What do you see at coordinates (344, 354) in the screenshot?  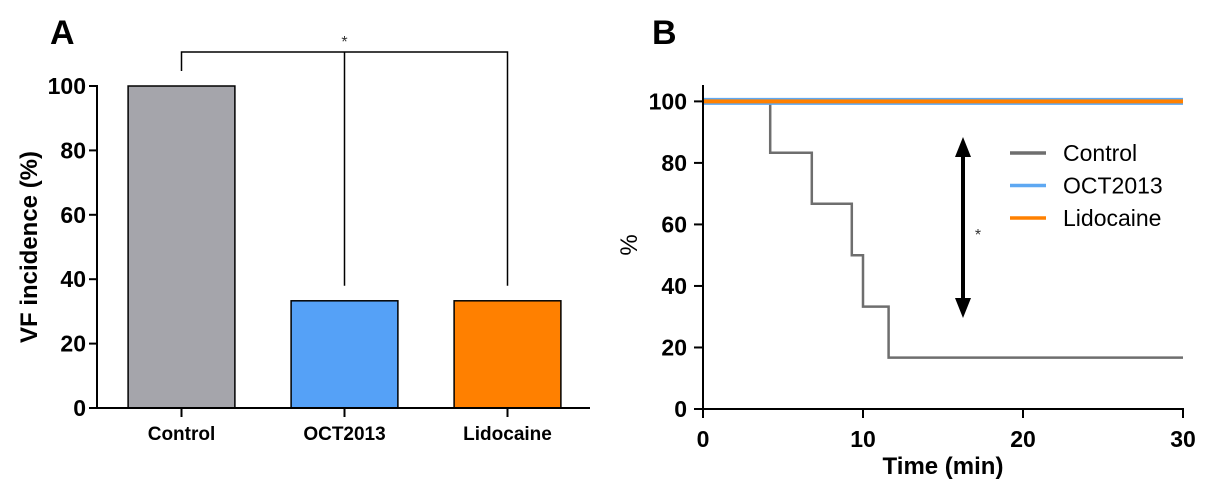 I see `bar-oct2013` at bounding box center [344, 354].